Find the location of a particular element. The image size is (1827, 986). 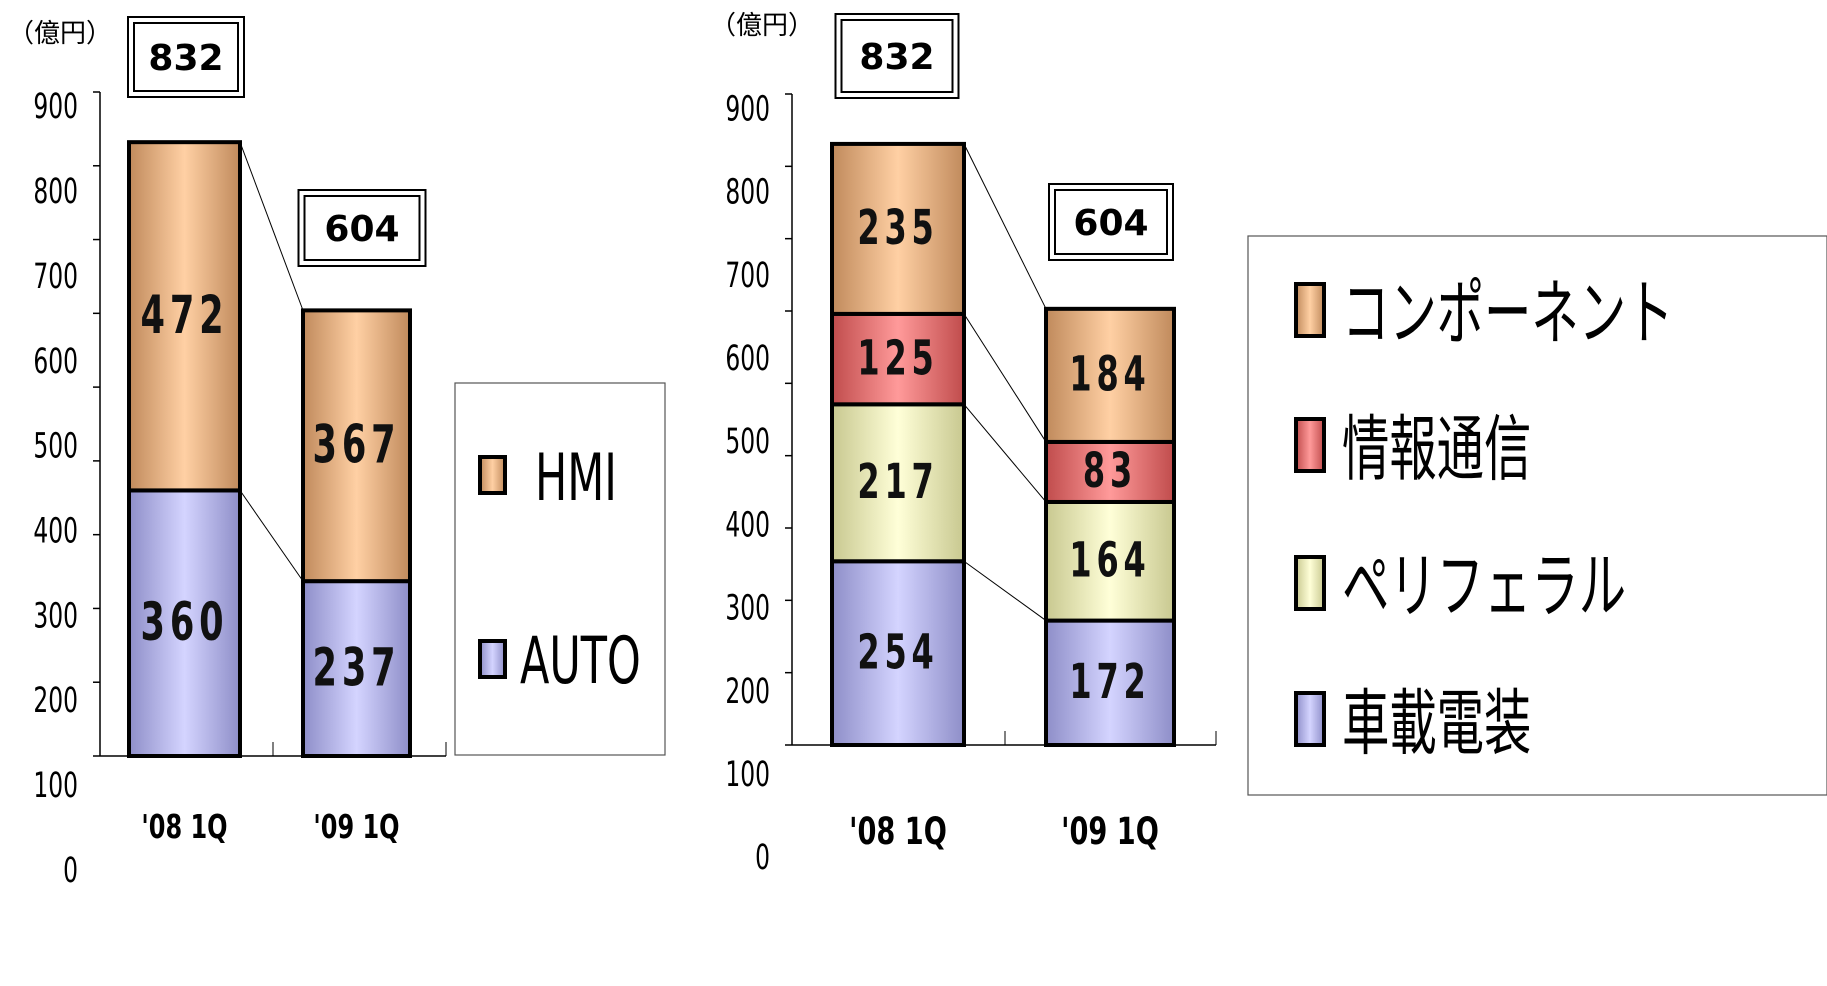

legend-label: ペリフェラル is located at coordinates (1484, 587).